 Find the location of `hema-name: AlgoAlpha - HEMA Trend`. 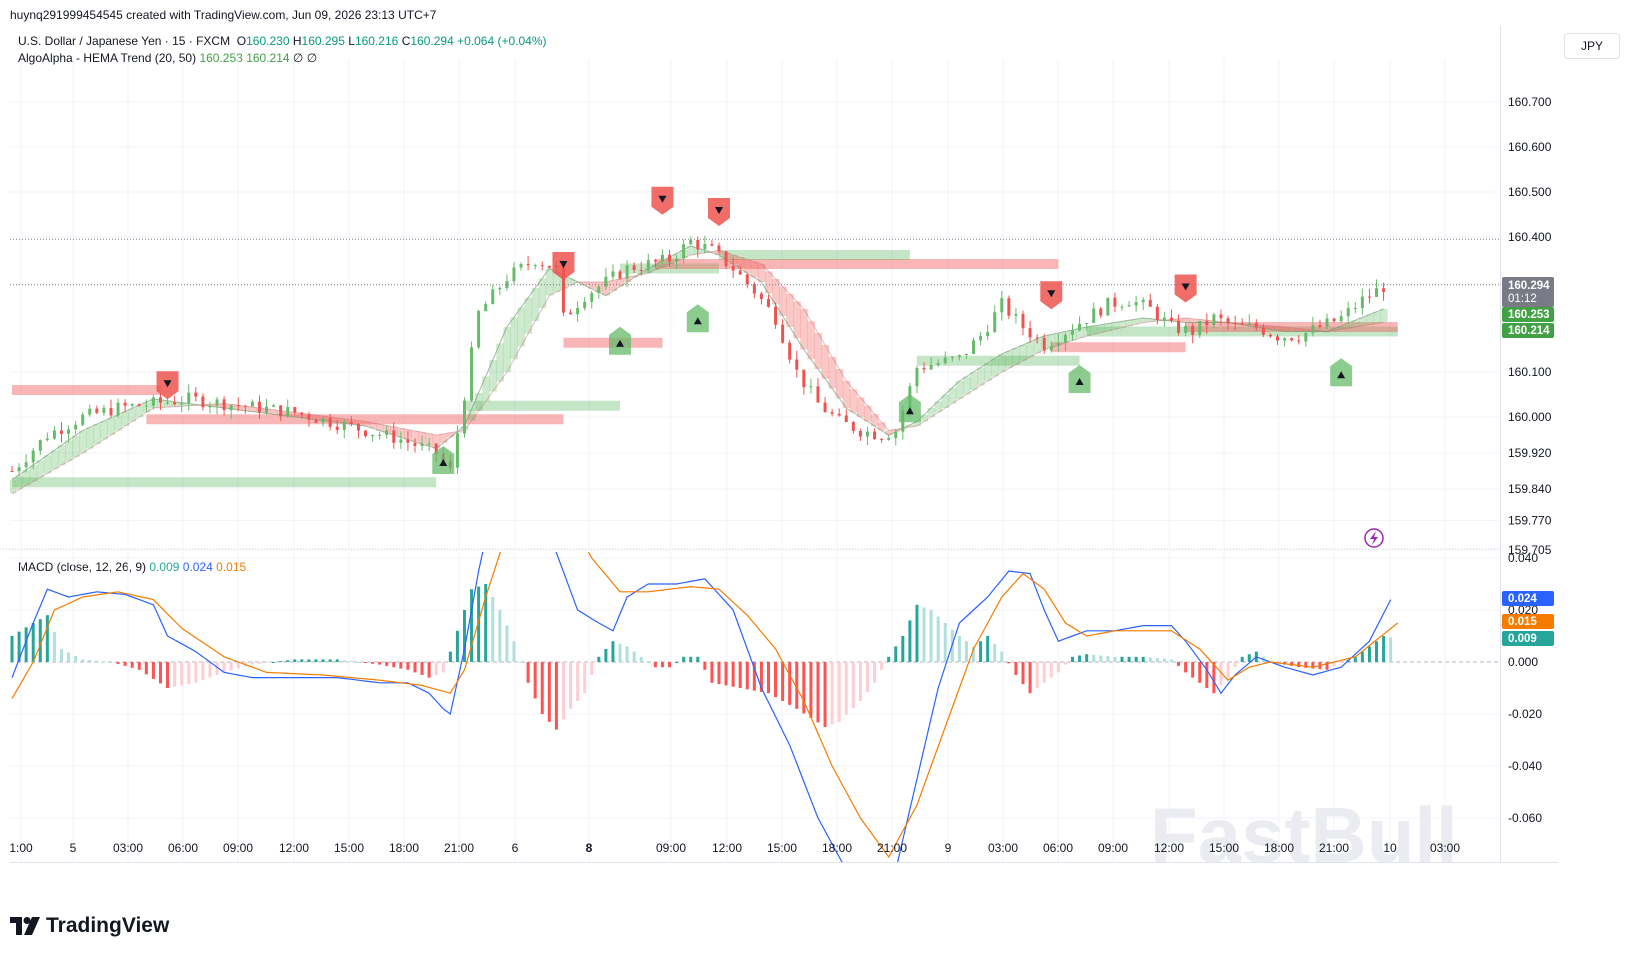

hema-name: AlgoAlpha - HEMA Trend is located at coordinates (85, 58).